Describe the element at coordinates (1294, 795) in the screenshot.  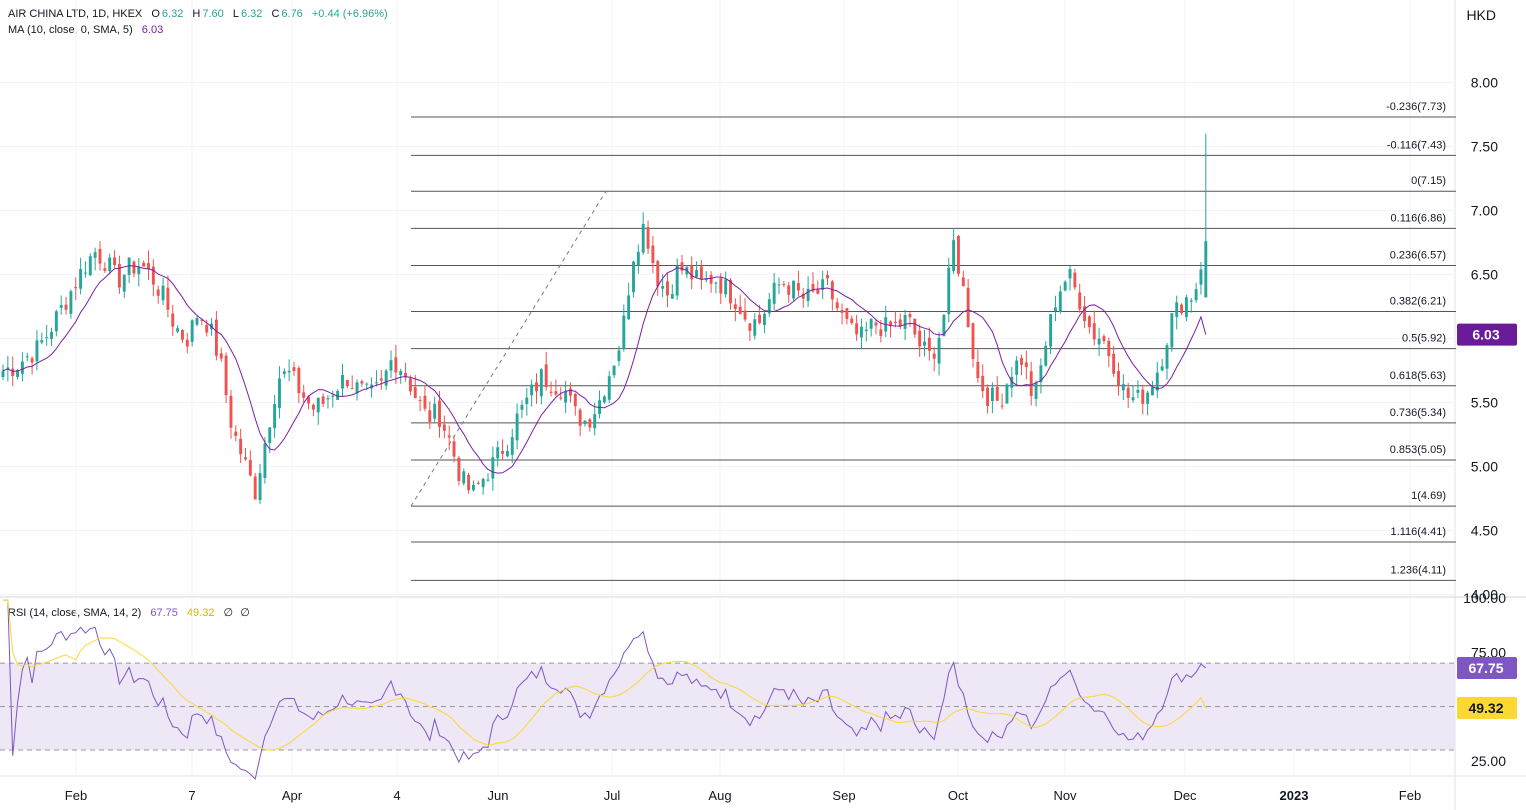
I see `date-label: 2023` at that location.